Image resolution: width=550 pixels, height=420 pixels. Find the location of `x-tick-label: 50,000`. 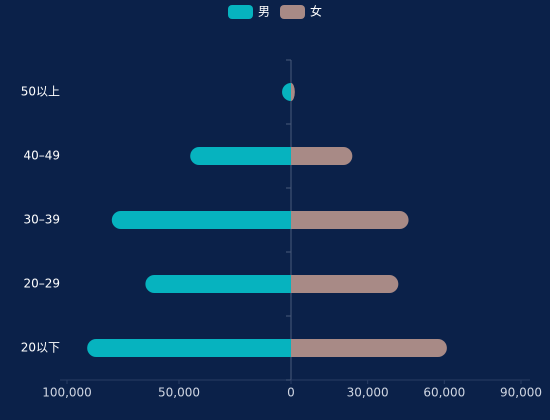

x-tick-label: 50,000 is located at coordinates (179, 393).